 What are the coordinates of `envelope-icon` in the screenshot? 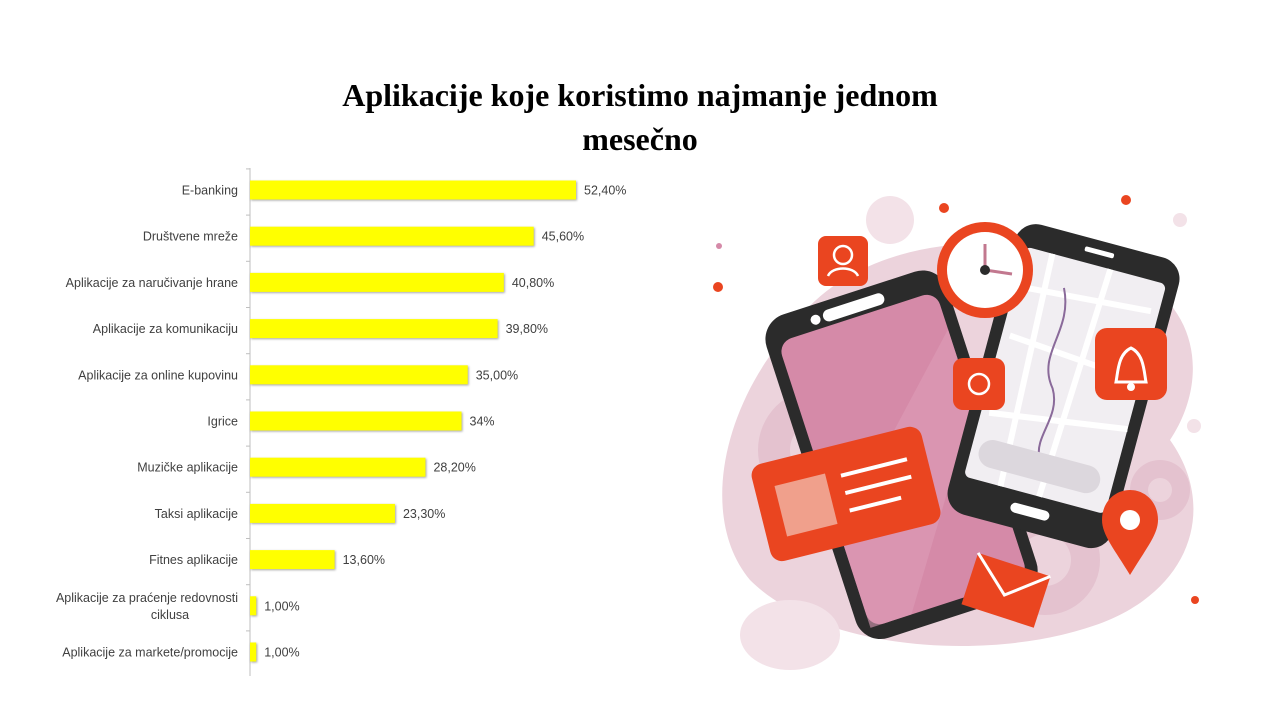 It's located at (1006, 590).